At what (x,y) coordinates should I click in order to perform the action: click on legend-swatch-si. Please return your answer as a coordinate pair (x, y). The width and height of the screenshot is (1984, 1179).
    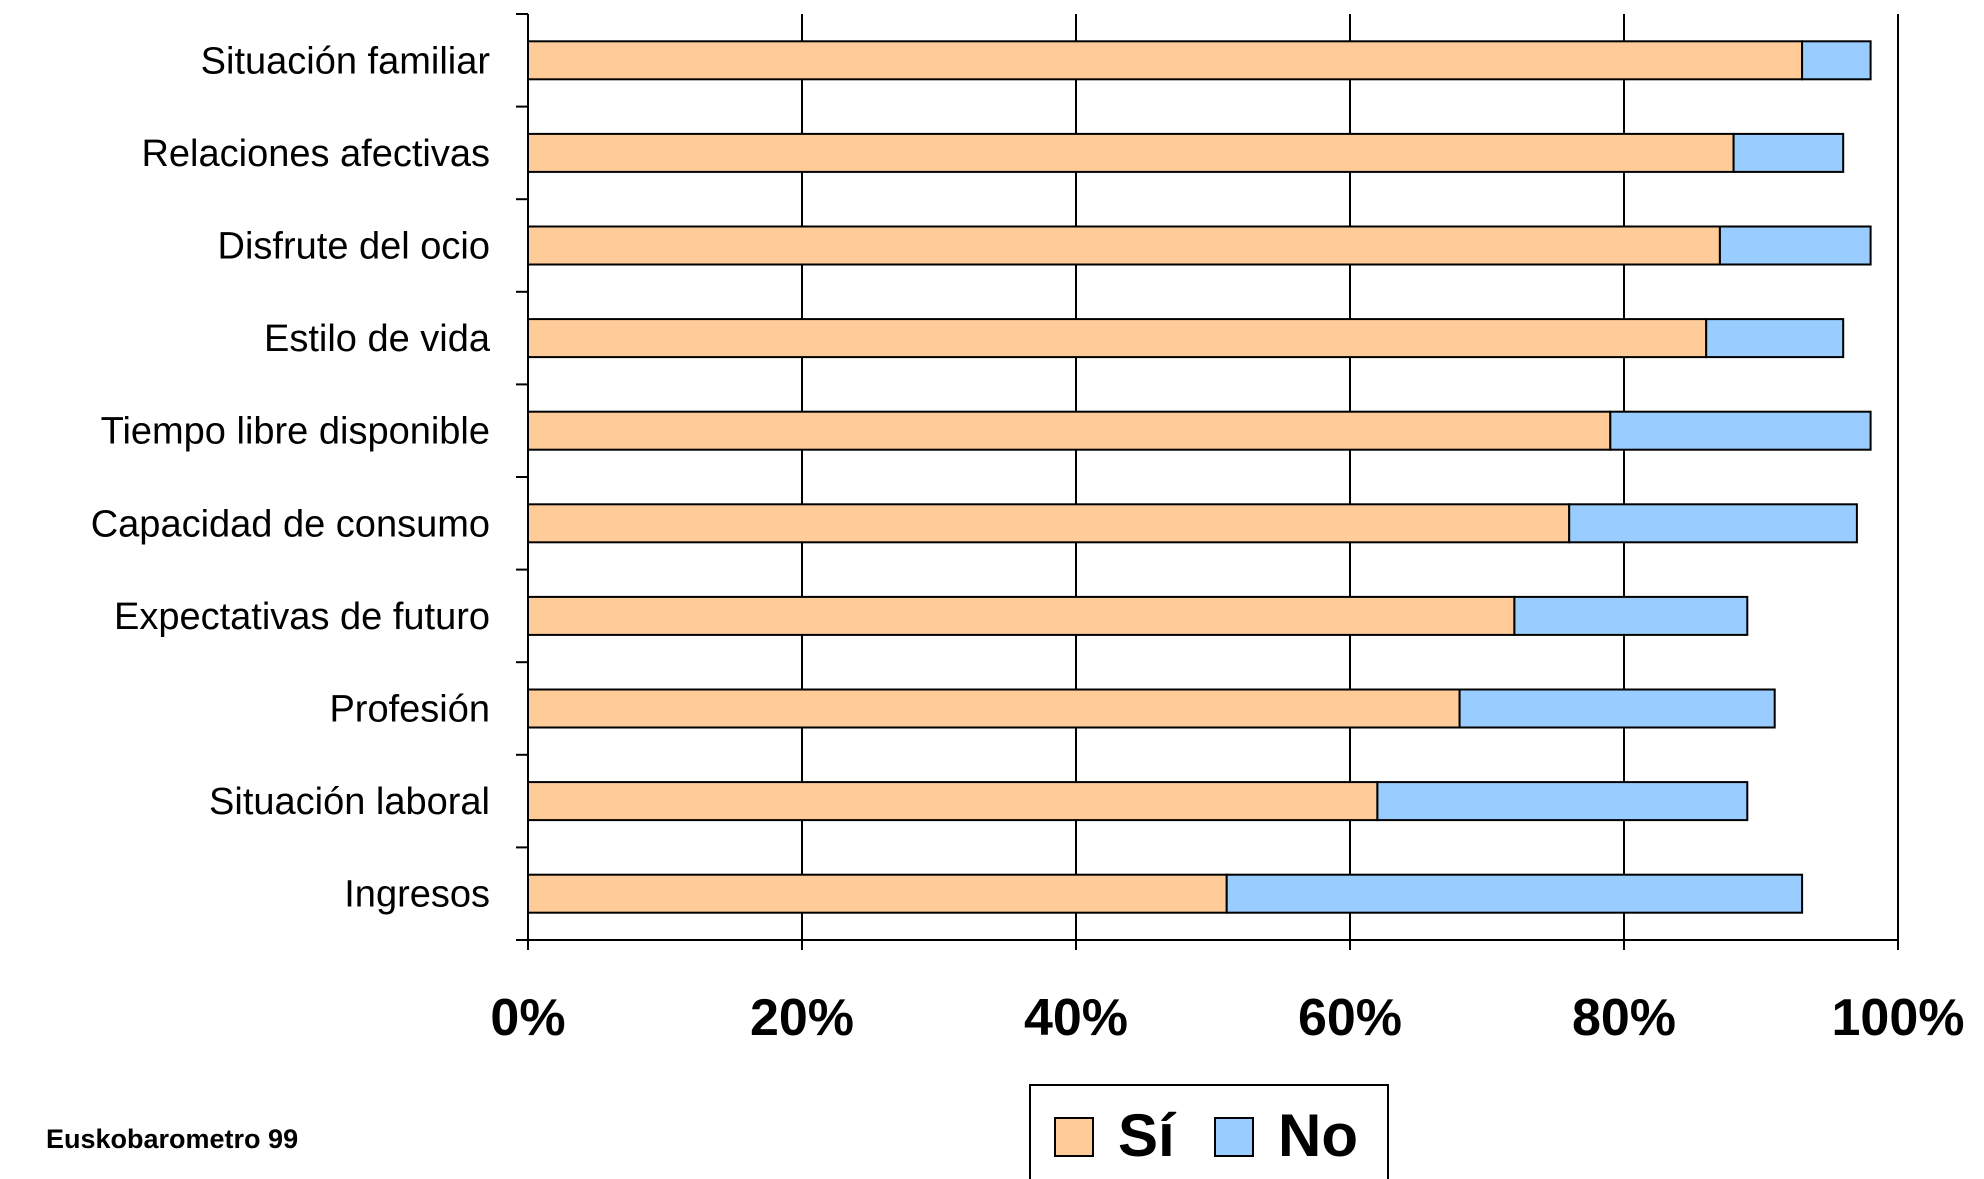
    Looking at the image, I should click on (1074, 1137).